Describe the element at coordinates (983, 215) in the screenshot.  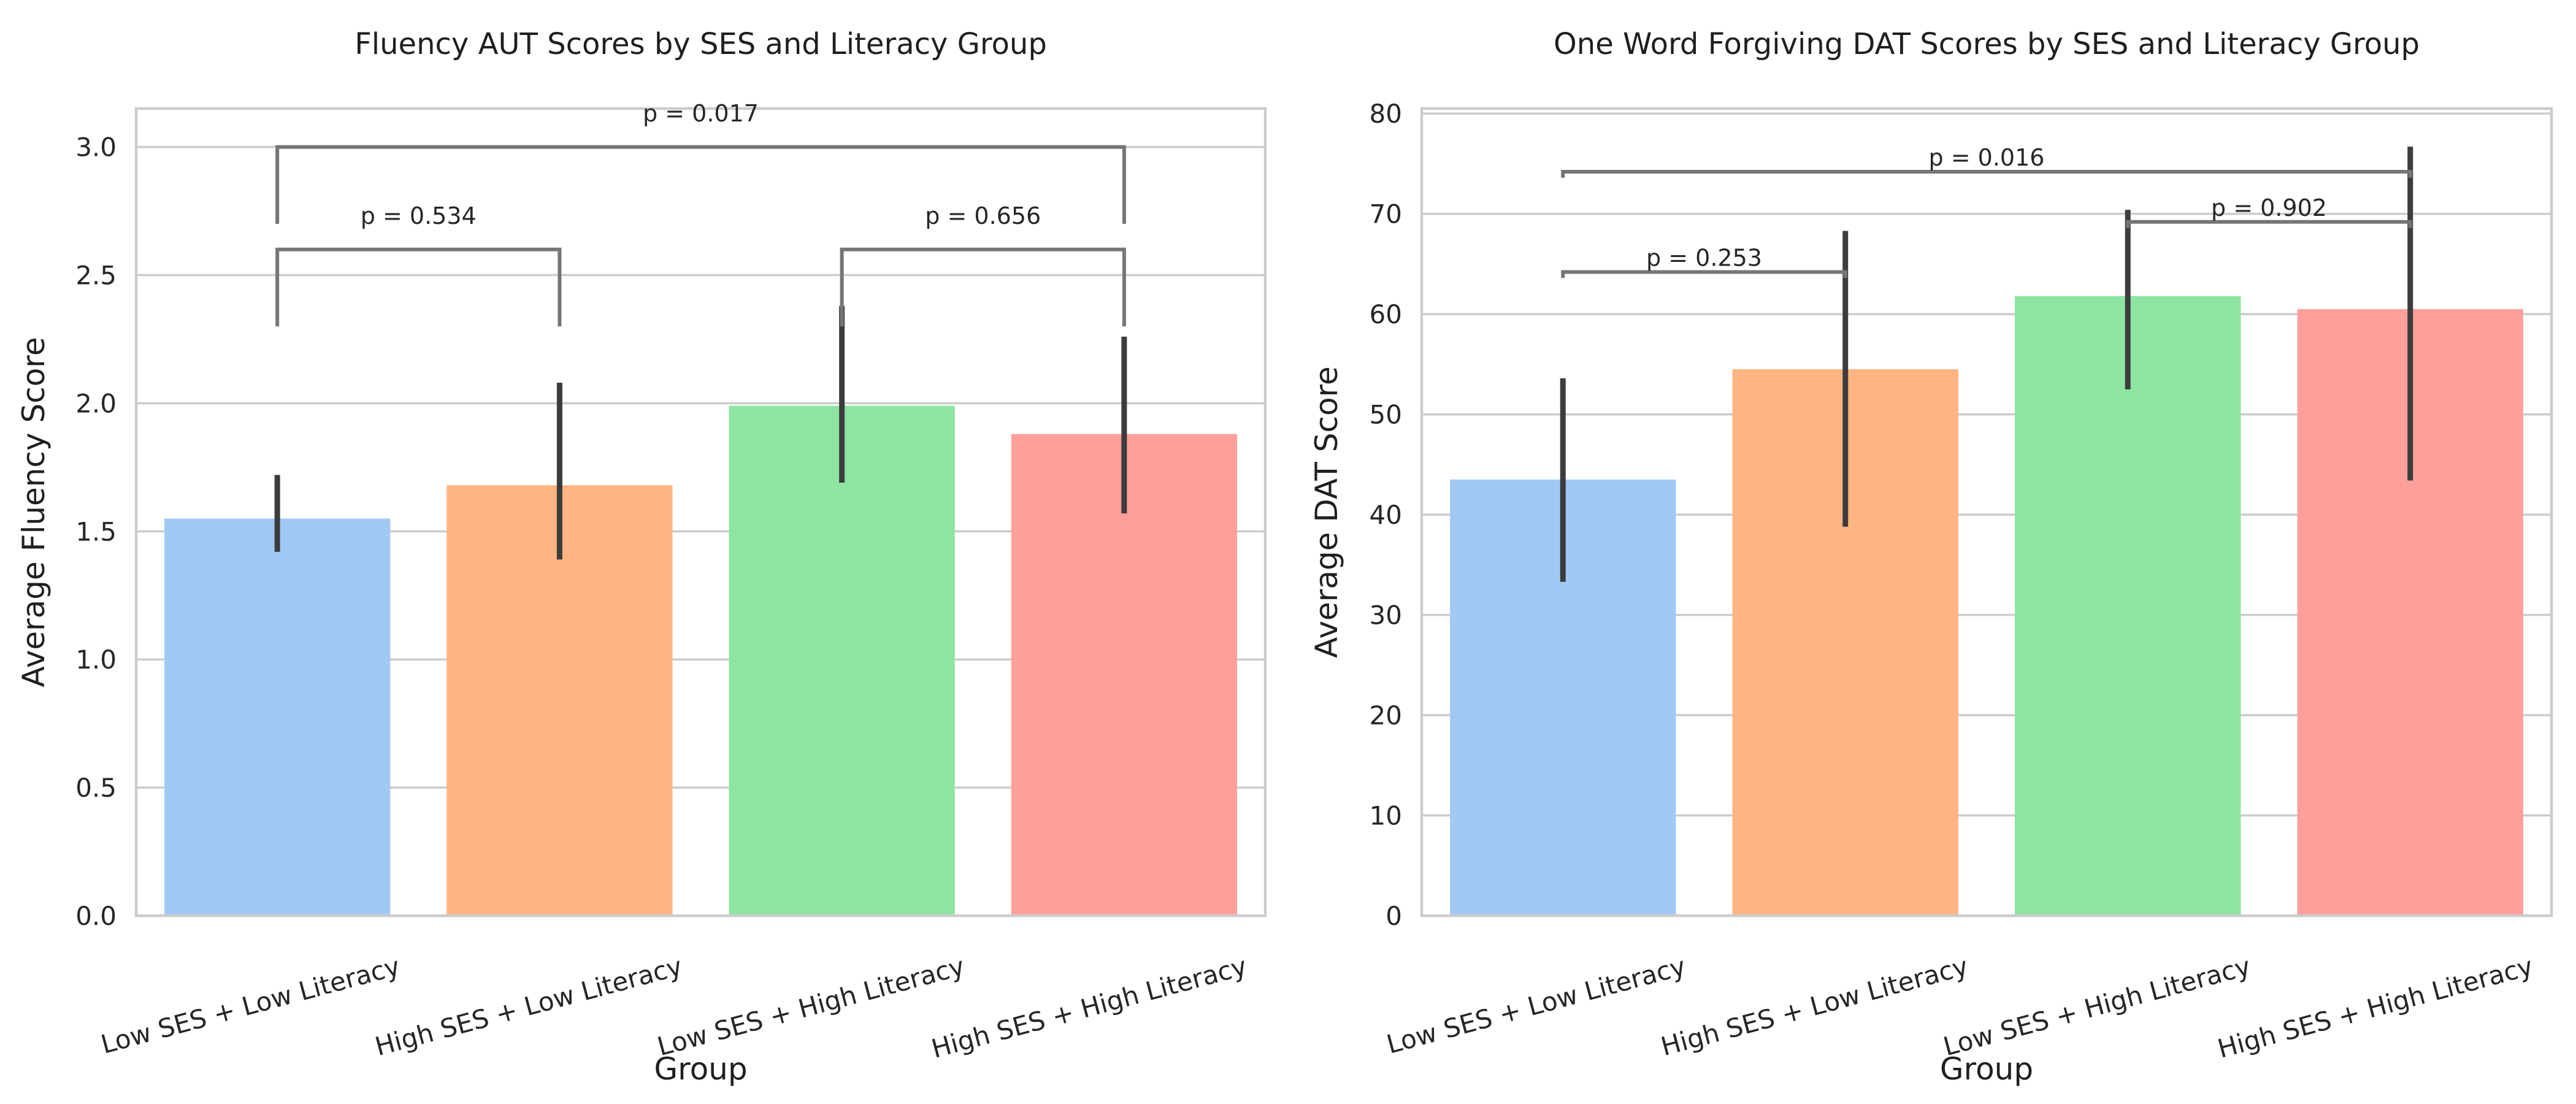
I see `p-value-label: p = 0.656` at that location.